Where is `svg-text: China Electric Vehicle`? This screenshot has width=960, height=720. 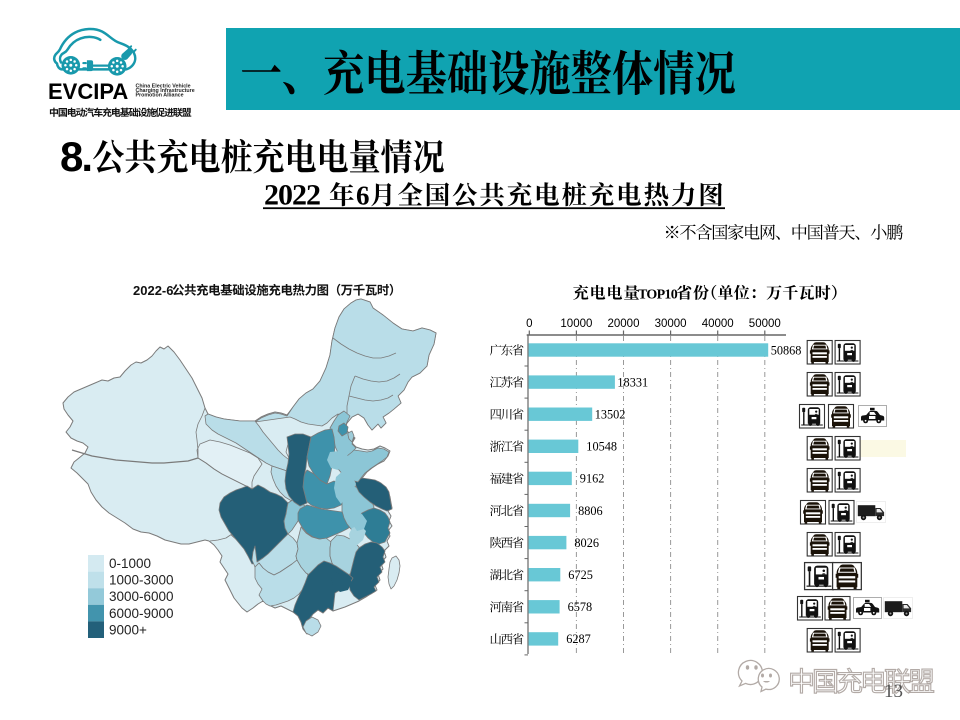
svg-text: China Electric Vehicle is located at coordinates (163, 86).